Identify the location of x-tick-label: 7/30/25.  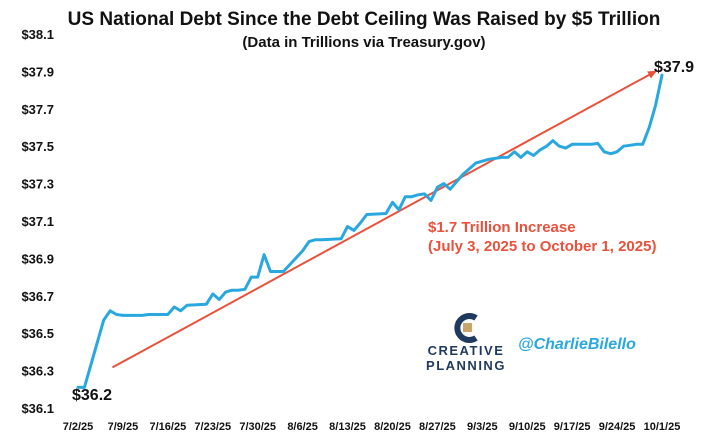
(257, 427).